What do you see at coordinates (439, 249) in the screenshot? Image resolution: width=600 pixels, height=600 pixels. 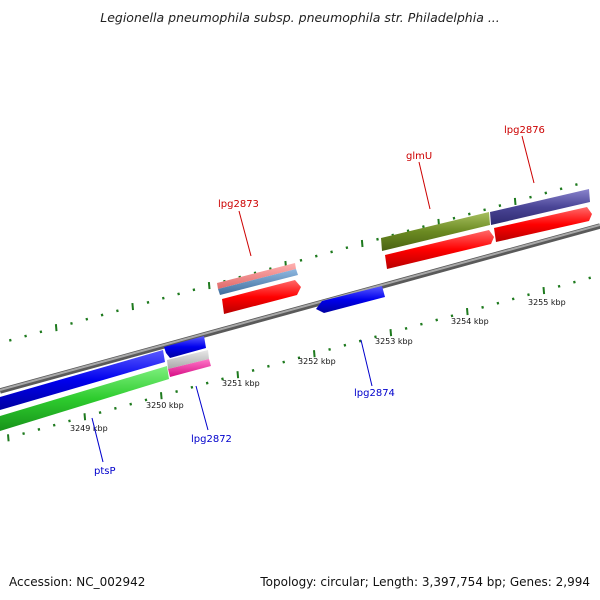 I see `gene-glmU-arrow` at bounding box center [439, 249].